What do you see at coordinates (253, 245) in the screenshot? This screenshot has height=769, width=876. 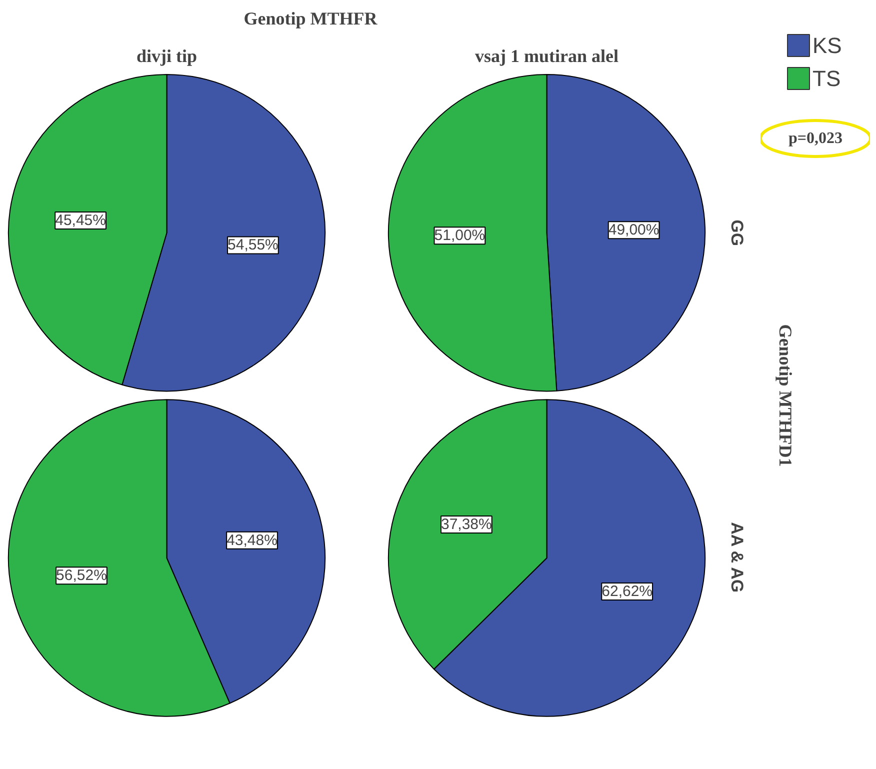 I see `data-label: 54,55%` at bounding box center [253, 245].